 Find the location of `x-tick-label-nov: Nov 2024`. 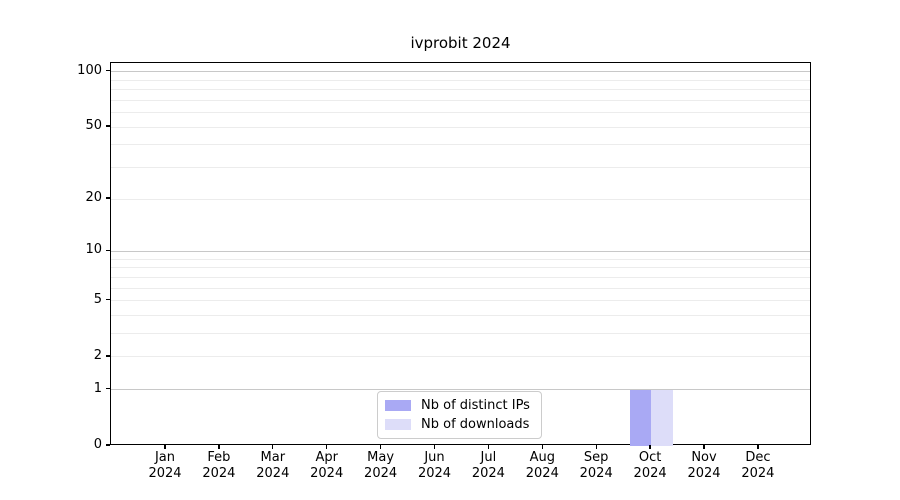

x-tick-label-nov: Nov 2024 is located at coordinates (704, 465).